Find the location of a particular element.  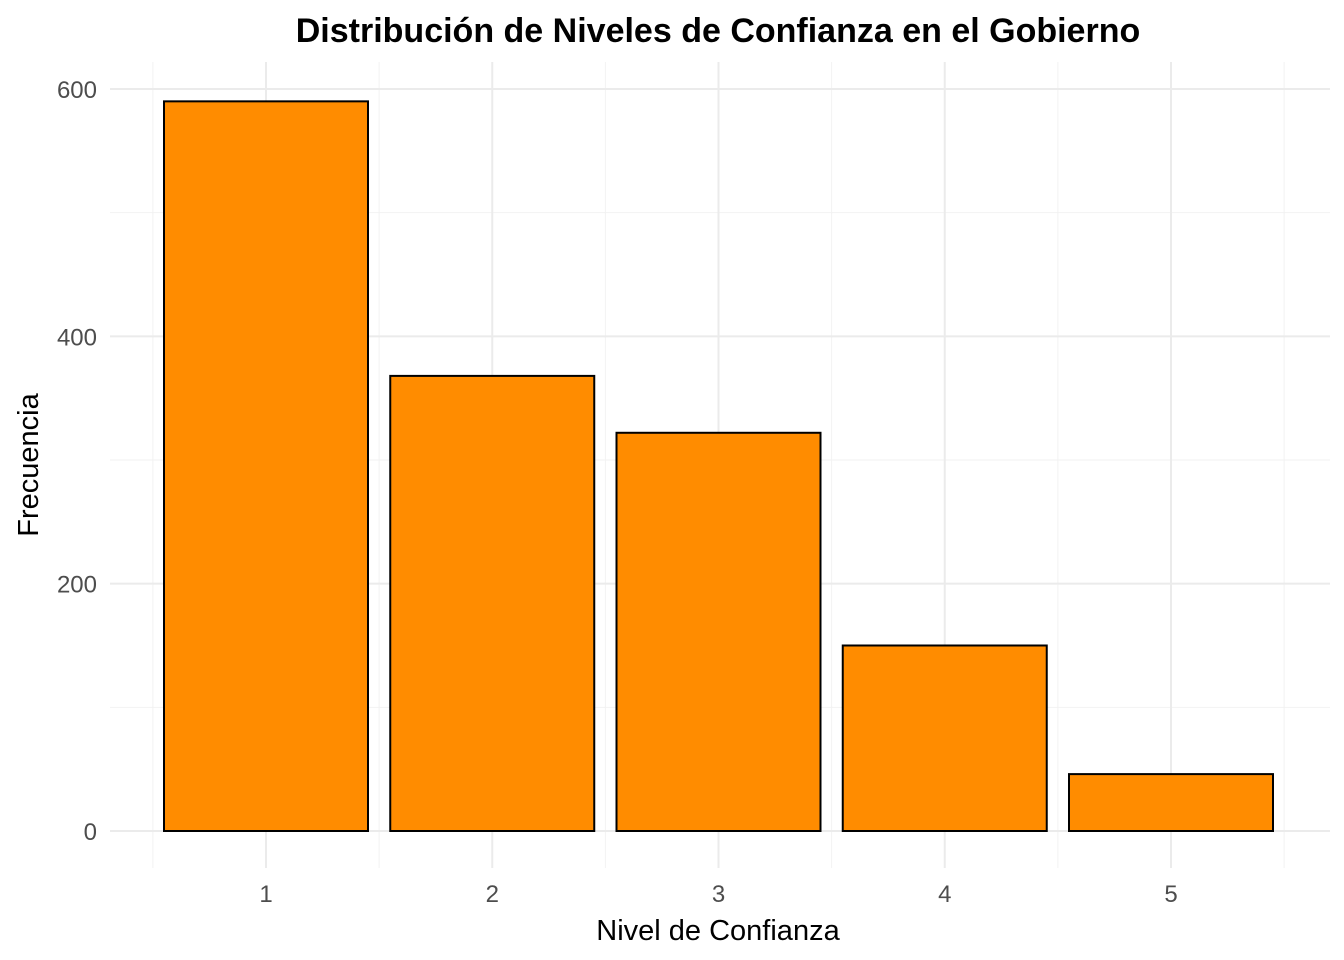

y-tick-label: 200 is located at coordinates (77, 585).